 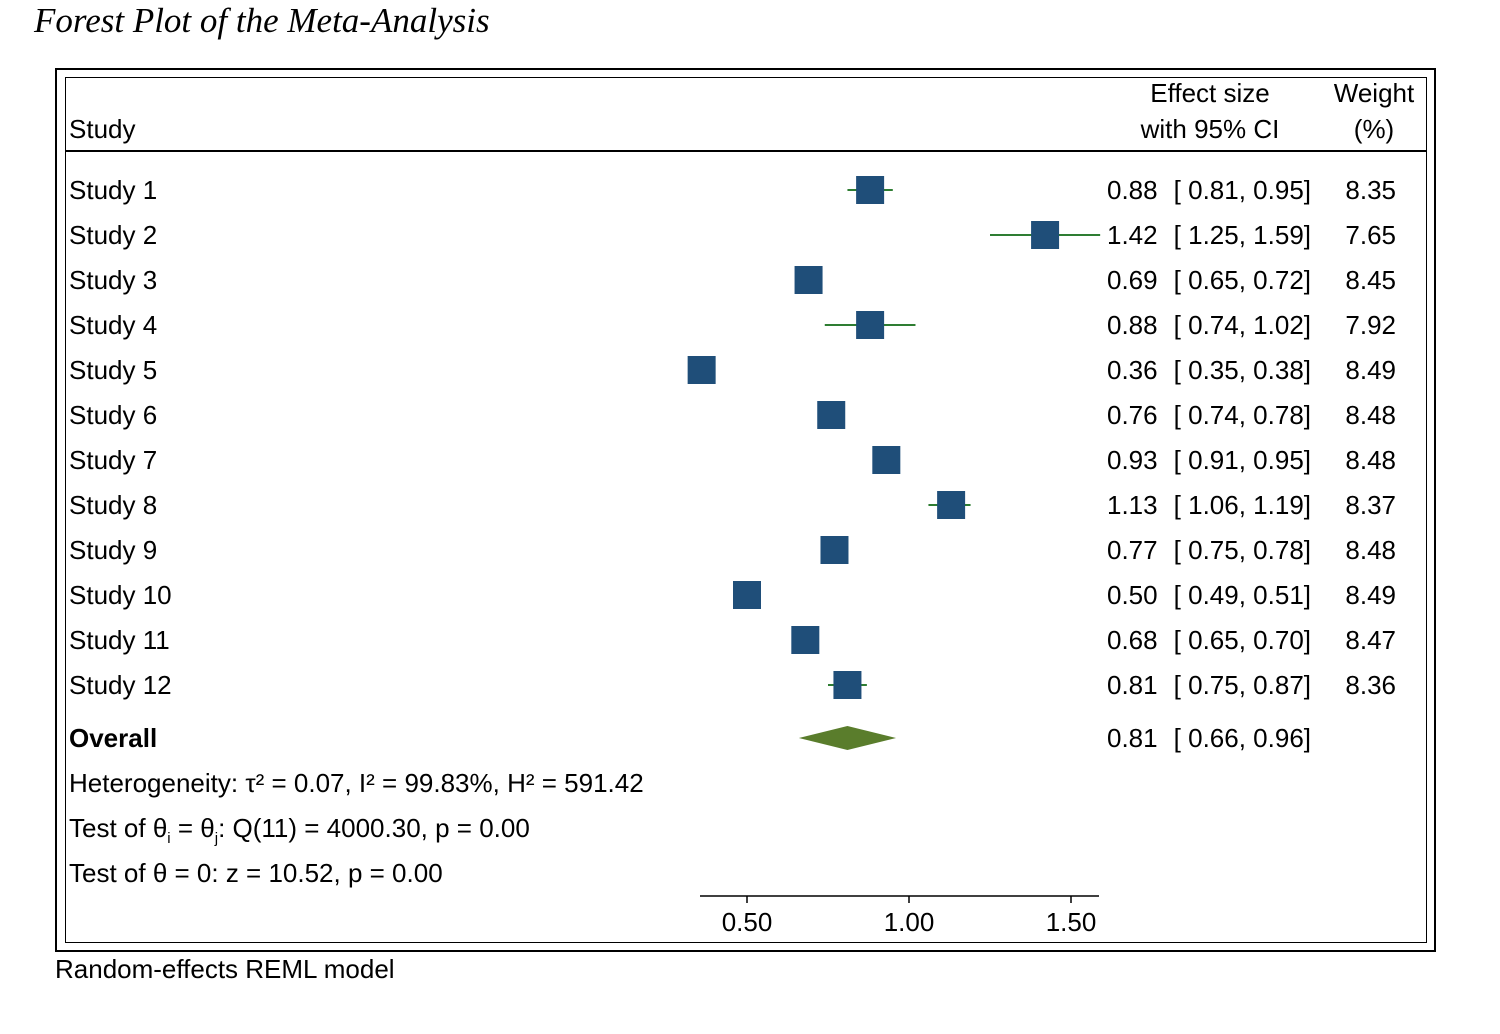 I want to click on homogeneity-test-rest: : Q(11) = 4000.30, p = 0.00, so click(x=374, y=828).